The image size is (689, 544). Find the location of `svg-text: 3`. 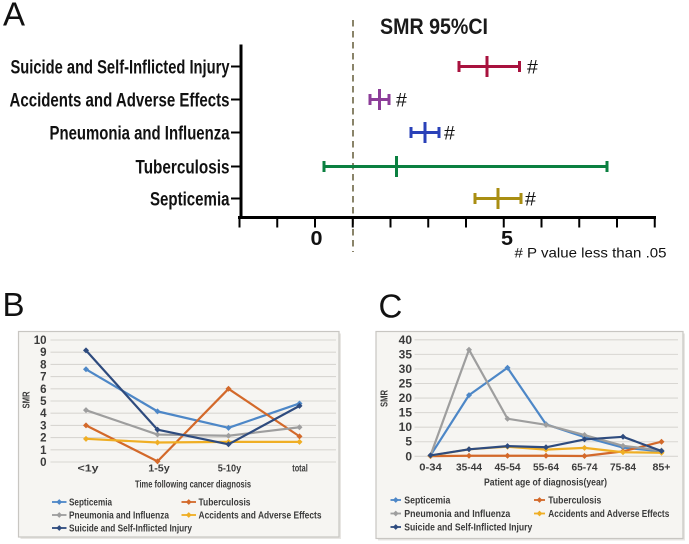

svg-text: 3 is located at coordinates (43, 426).